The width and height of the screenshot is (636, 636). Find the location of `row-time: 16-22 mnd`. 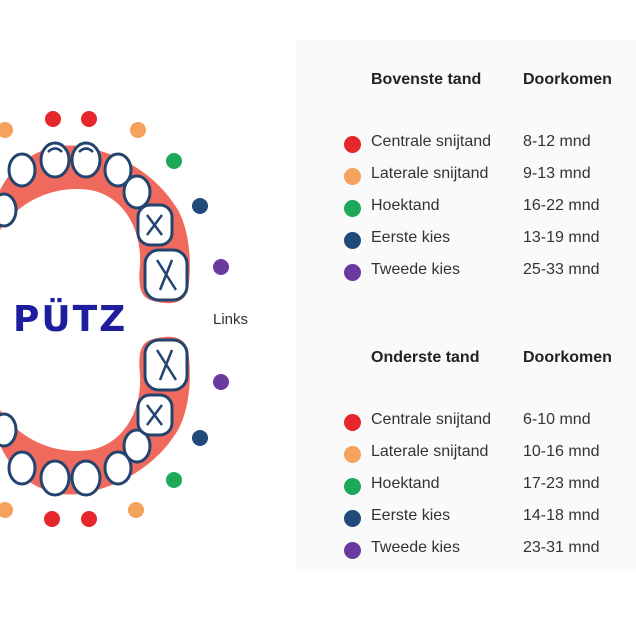

row-time: 16-22 mnd is located at coordinates (561, 205).